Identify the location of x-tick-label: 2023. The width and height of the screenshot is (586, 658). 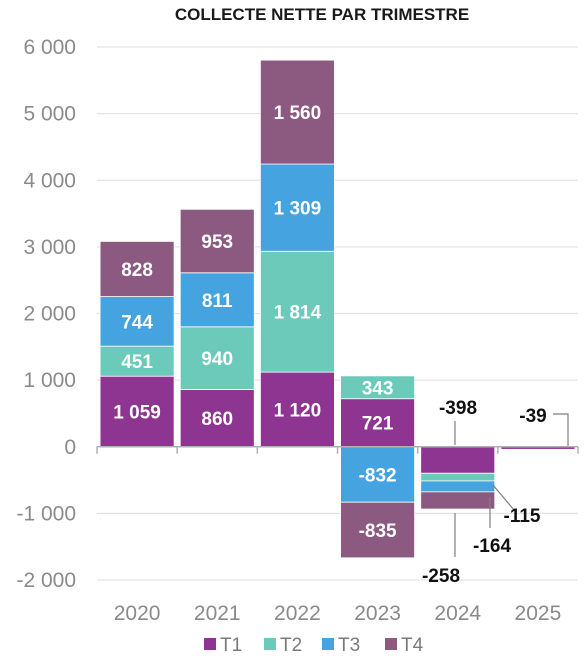
(377, 613).